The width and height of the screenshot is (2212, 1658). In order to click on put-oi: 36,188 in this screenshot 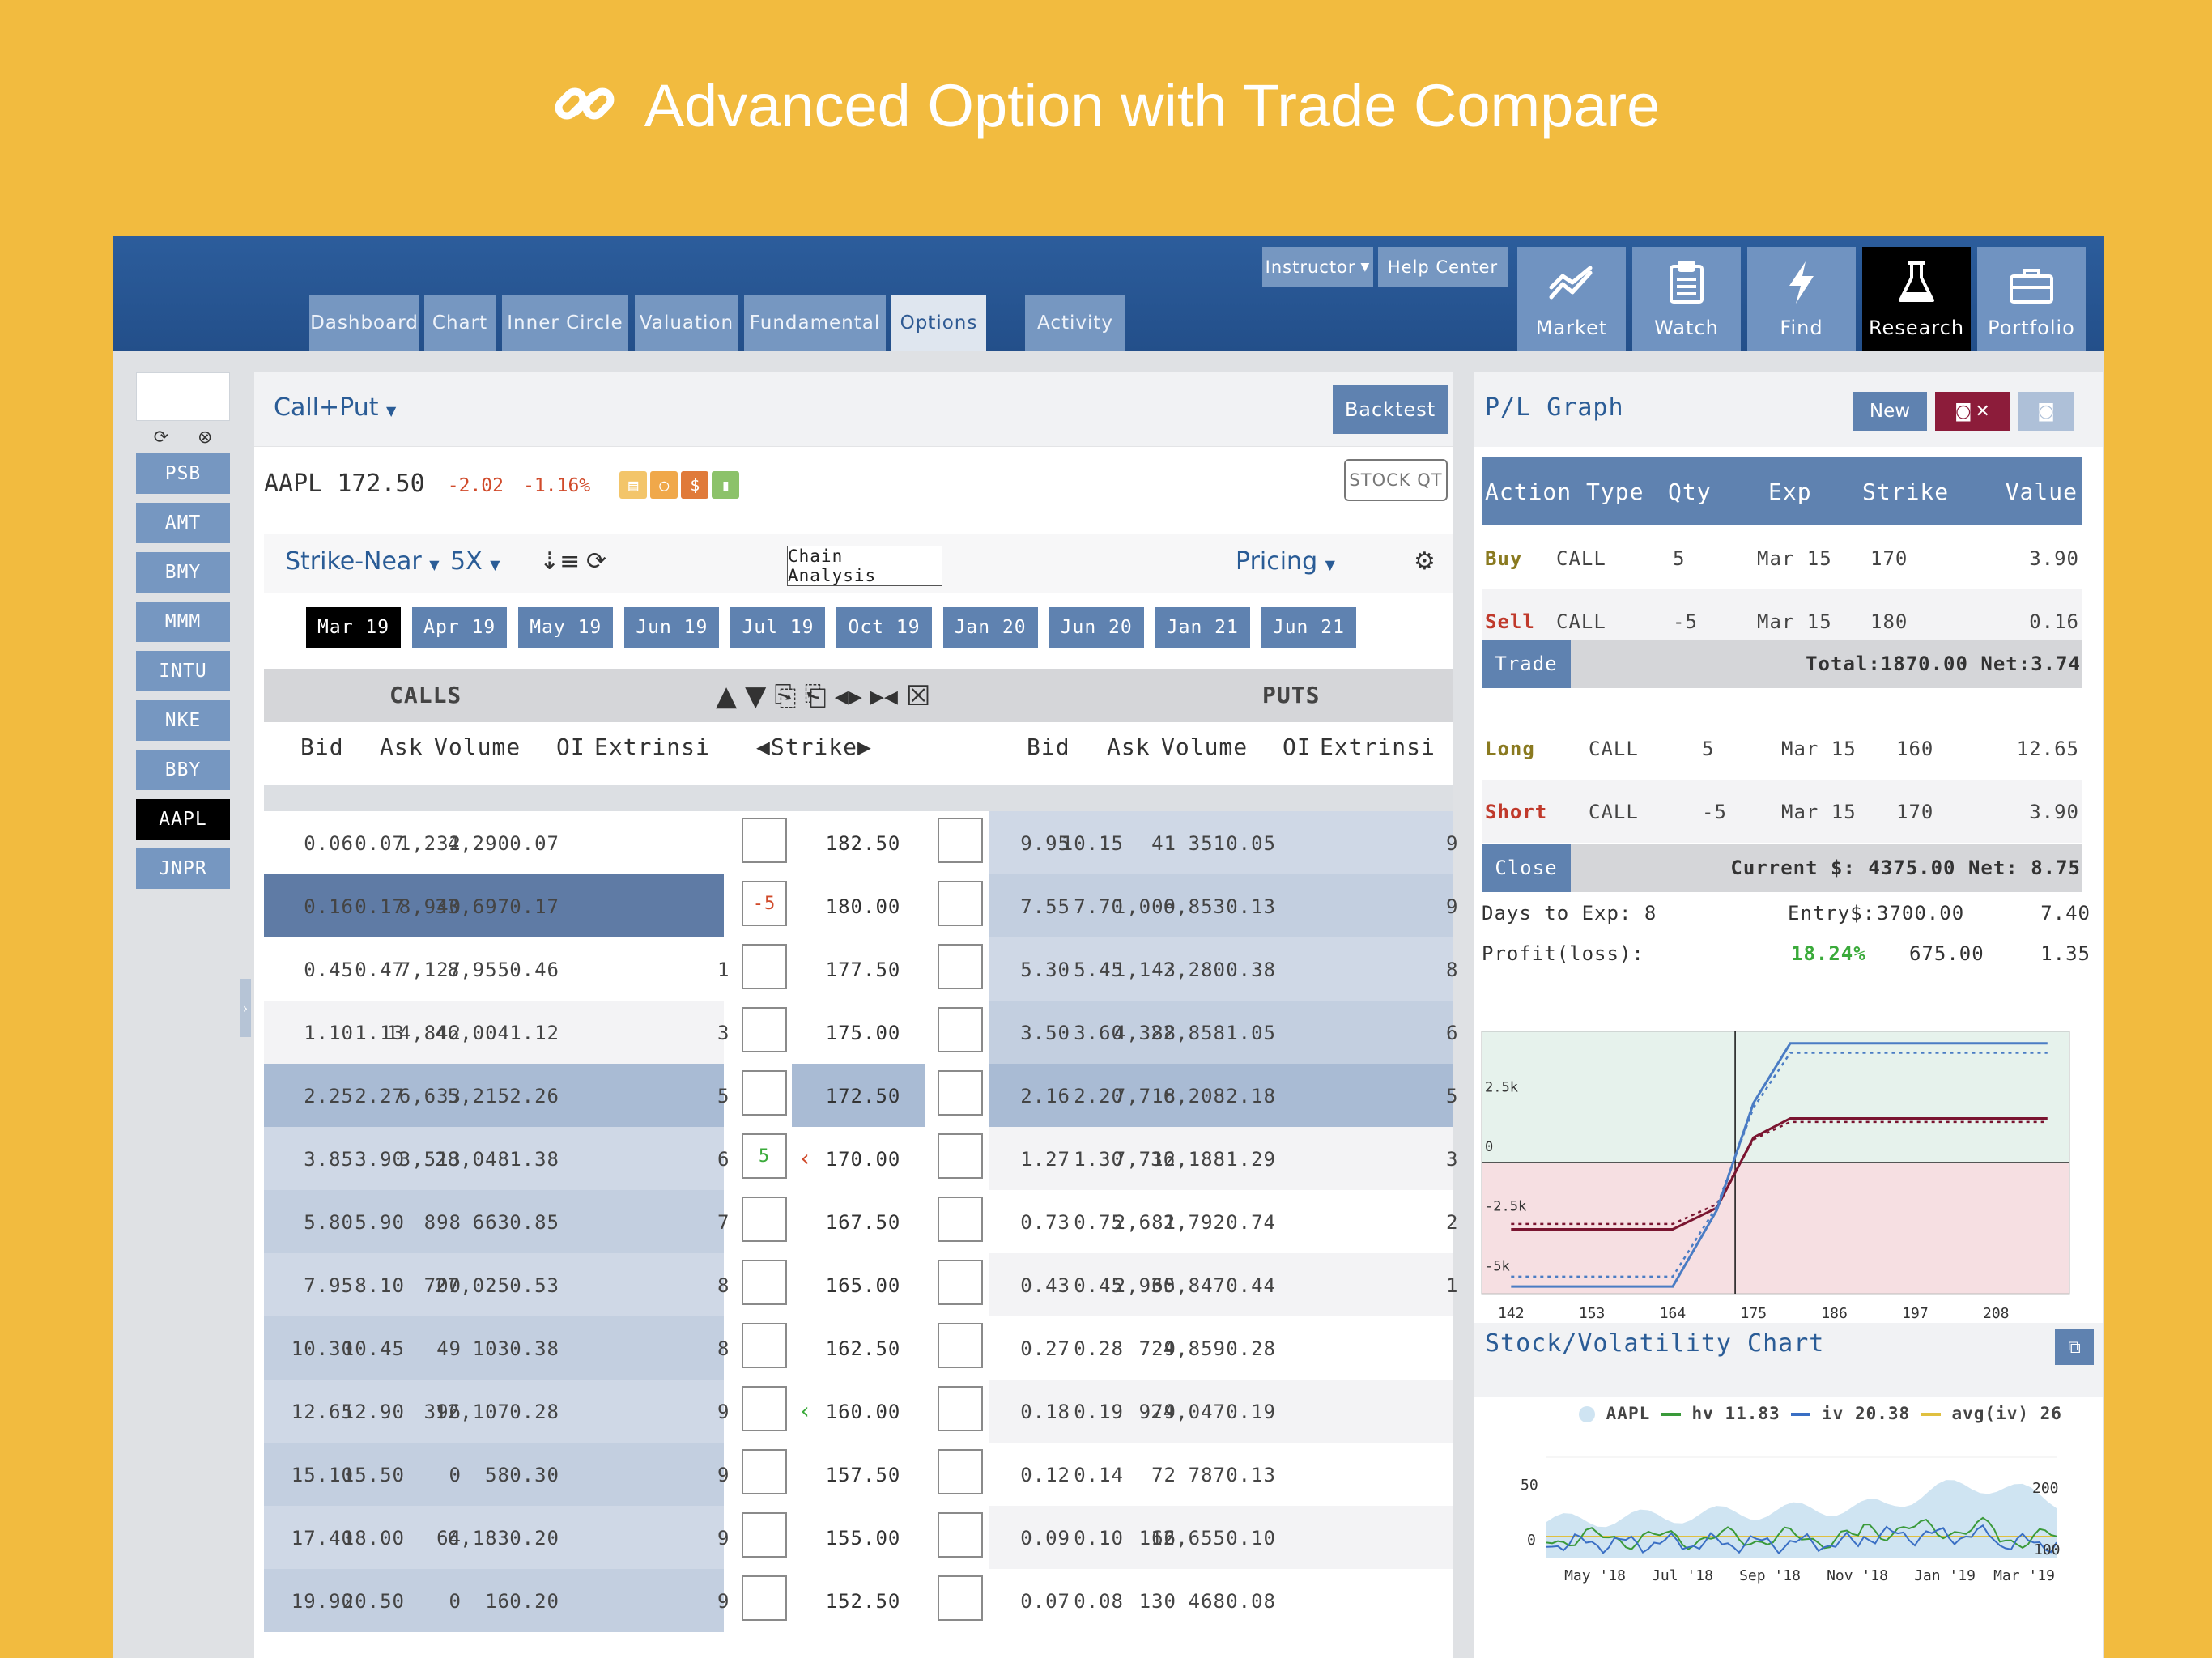, I will do `click(1188, 1159)`.